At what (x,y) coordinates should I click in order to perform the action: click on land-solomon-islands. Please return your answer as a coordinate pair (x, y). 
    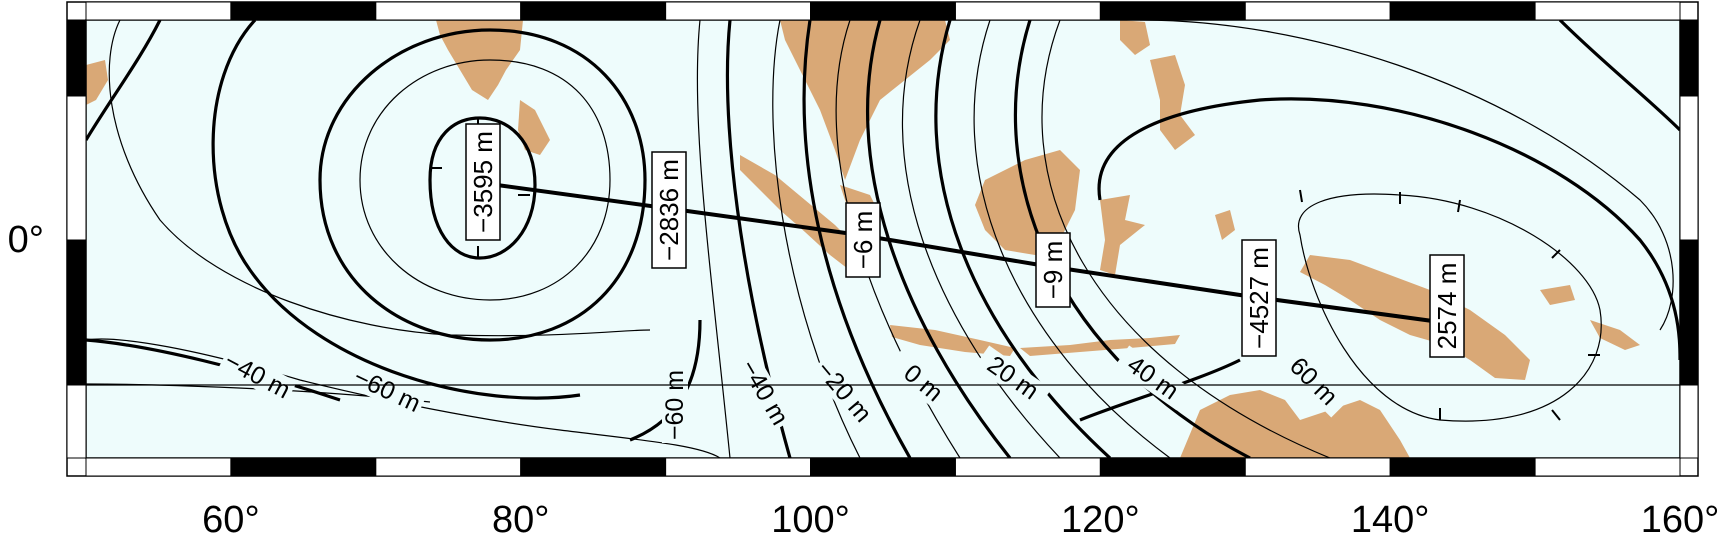
    Looking at the image, I should click on (1615, 335).